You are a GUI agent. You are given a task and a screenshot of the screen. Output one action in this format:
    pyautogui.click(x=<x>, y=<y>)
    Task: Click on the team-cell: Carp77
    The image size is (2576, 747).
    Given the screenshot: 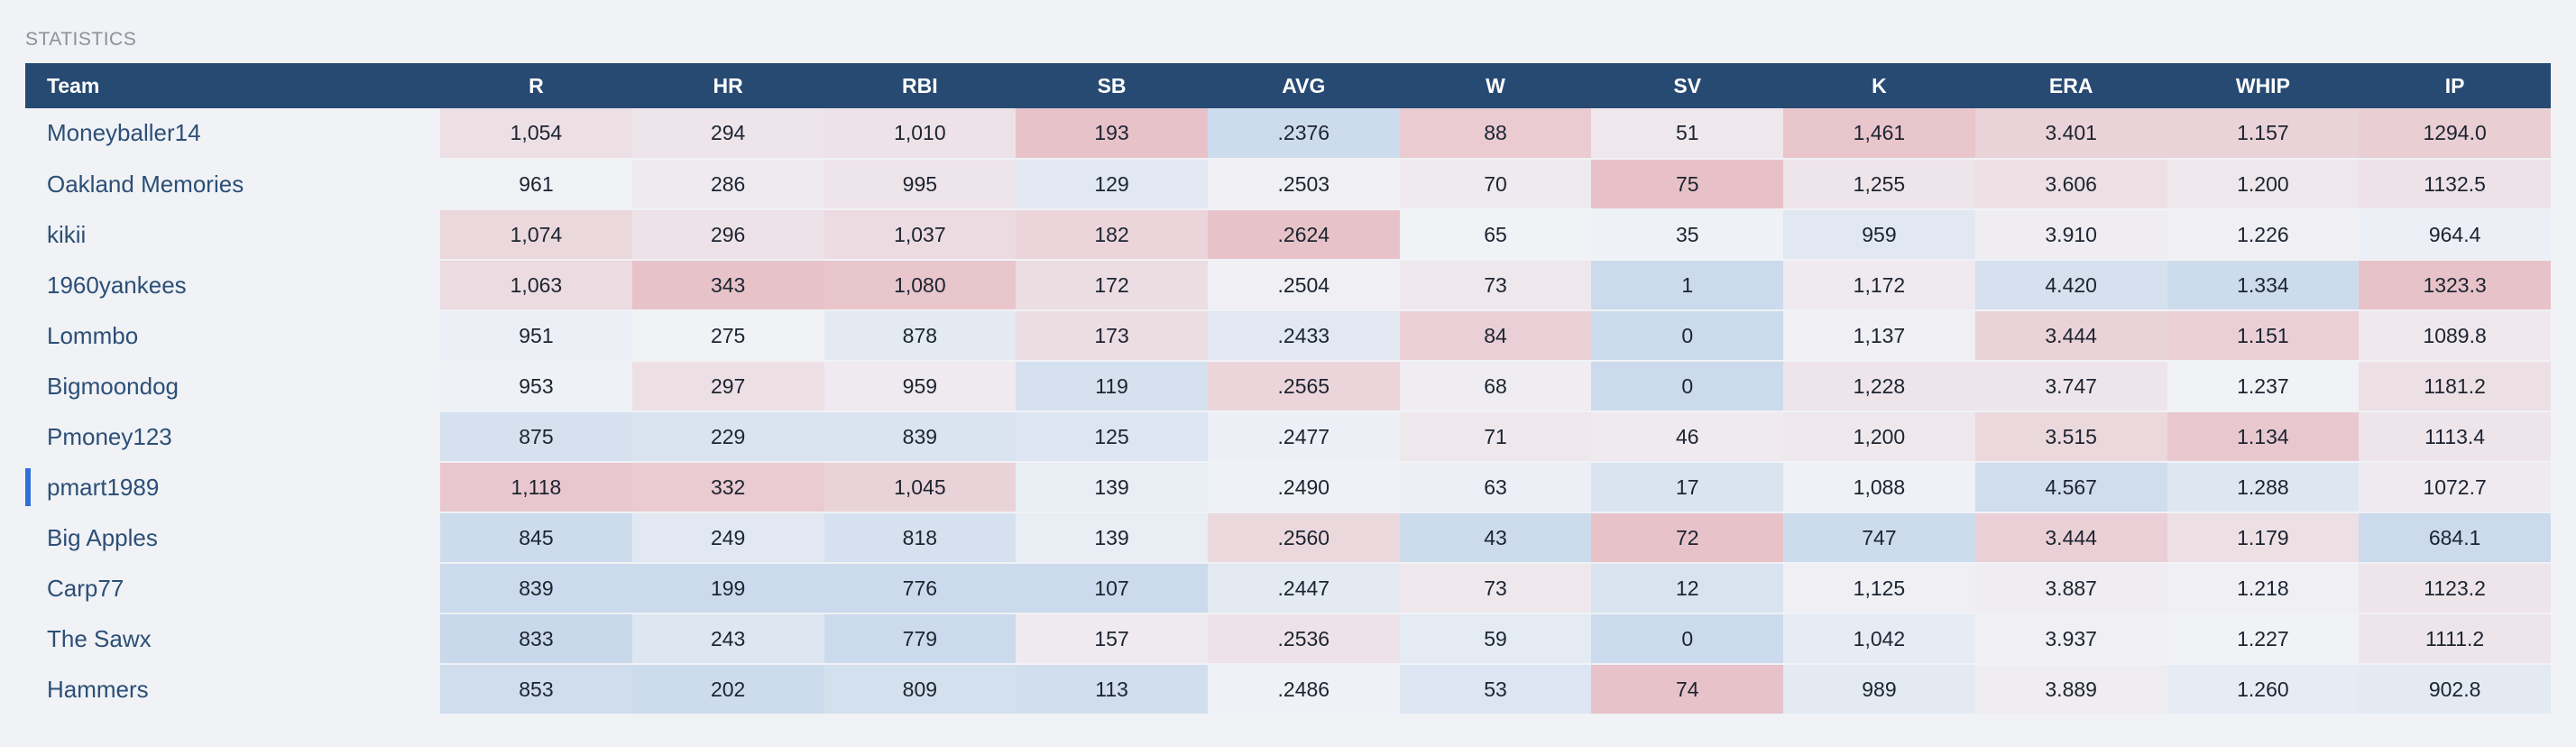 What is the action you would take?
    pyautogui.click(x=233, y=588)
    